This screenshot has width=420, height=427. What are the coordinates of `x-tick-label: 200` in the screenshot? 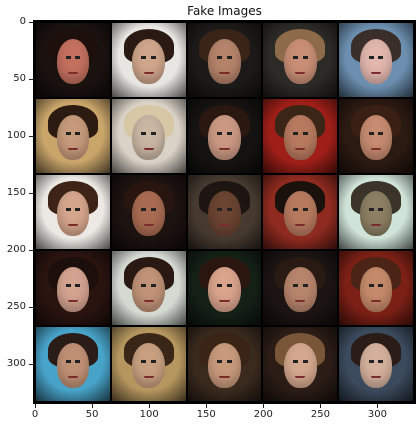 It's located at (263, 414).